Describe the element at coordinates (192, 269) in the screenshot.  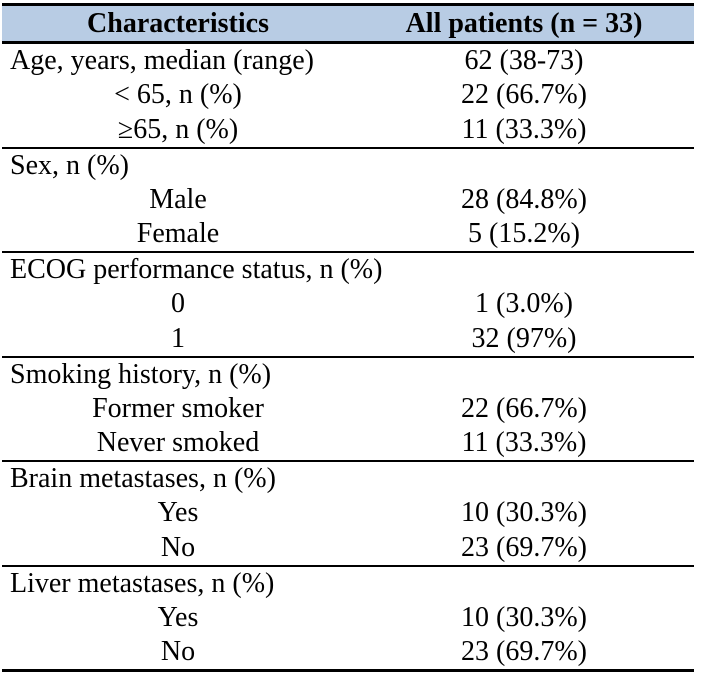
I see `row-label: ECOG performance status, n (%)` at that location.